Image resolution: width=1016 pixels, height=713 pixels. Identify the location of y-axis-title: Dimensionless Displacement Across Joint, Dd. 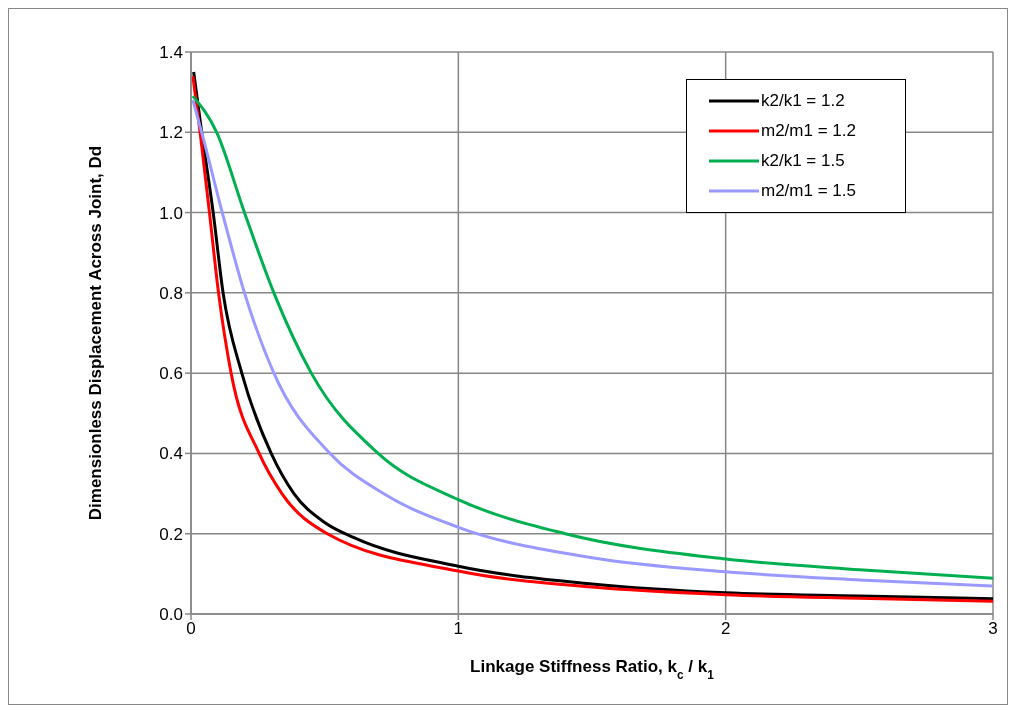
(95, 333).